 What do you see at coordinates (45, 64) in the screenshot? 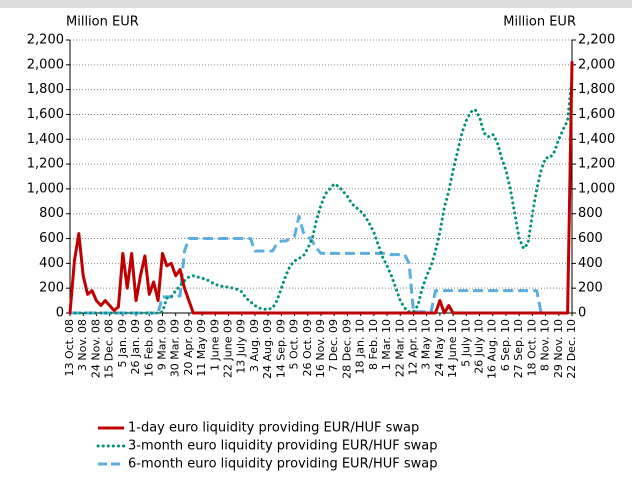
I see `y-tick-label: 2,000` at bounding box center [45, 64].